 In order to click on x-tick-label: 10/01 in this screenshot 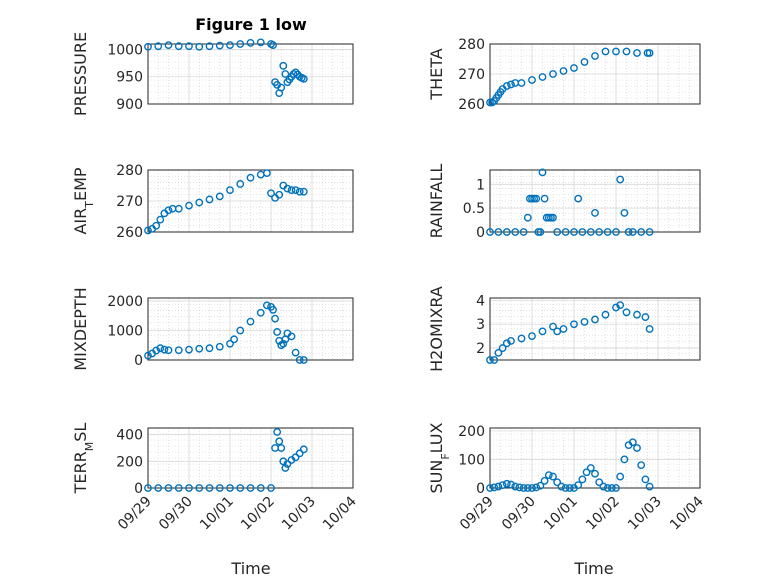, I will do `click(217, 514)`.